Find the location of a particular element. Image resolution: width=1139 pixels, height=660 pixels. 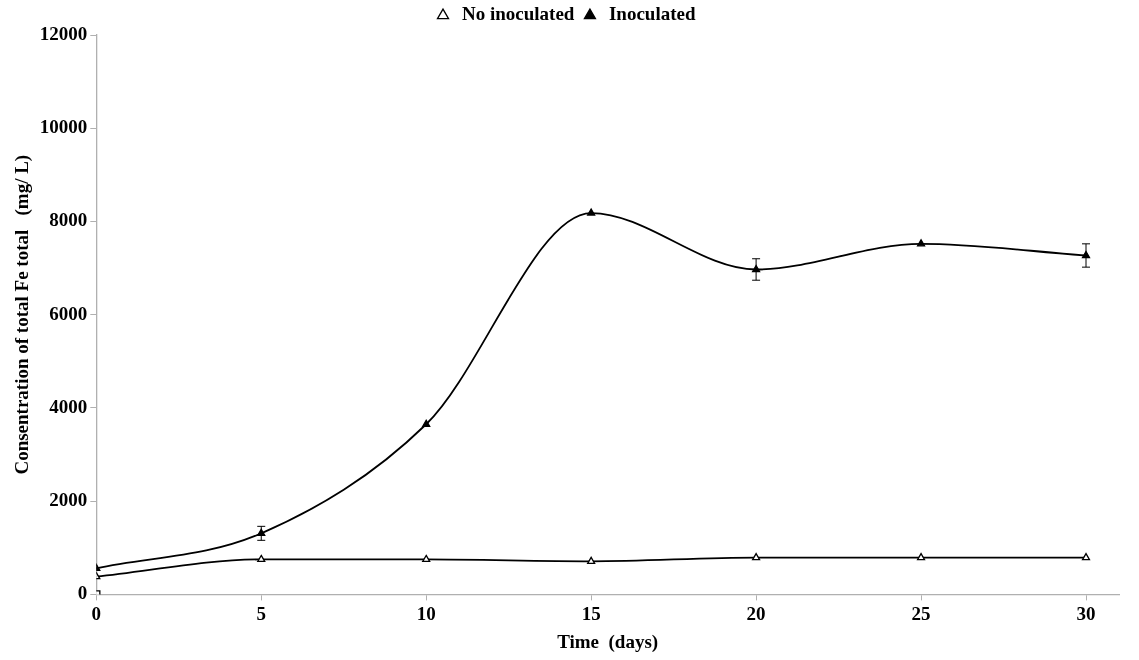

legend-label: No inoculated is located at coordinates (518, 14).